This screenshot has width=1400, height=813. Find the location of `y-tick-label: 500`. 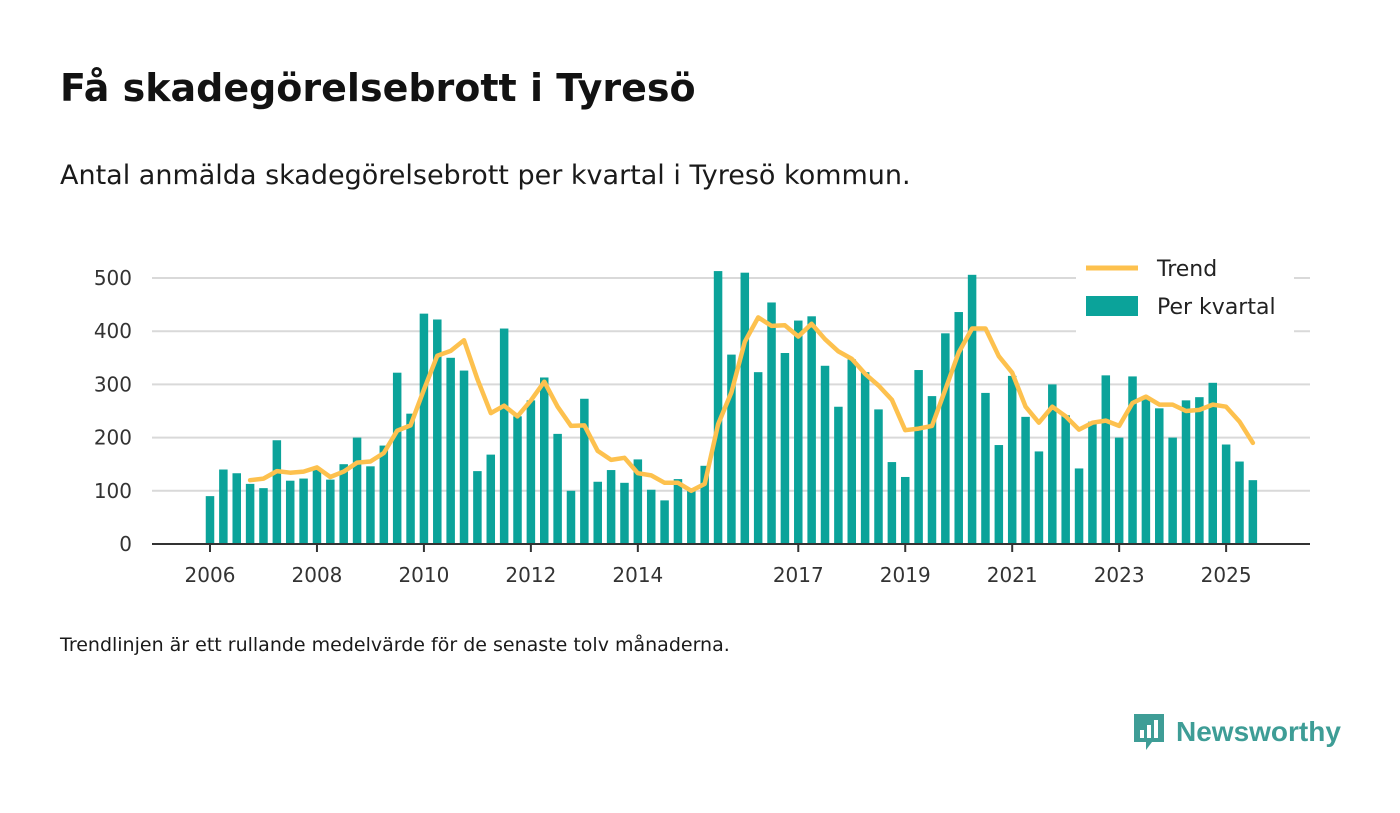

y-tick-label: 500 is located at coordinates (113, 278).